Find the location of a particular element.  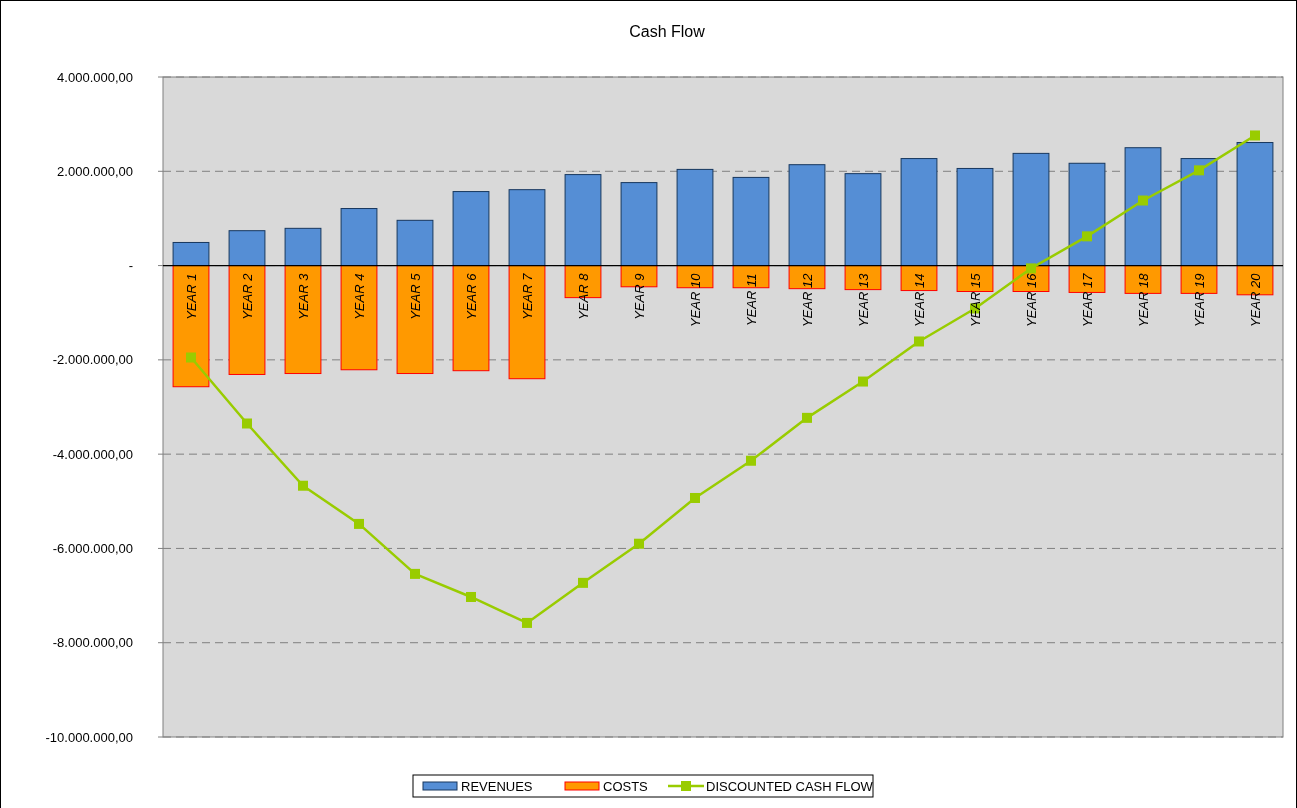

x-tick-label: YEAR 10 is located at coordinates (695, 300).